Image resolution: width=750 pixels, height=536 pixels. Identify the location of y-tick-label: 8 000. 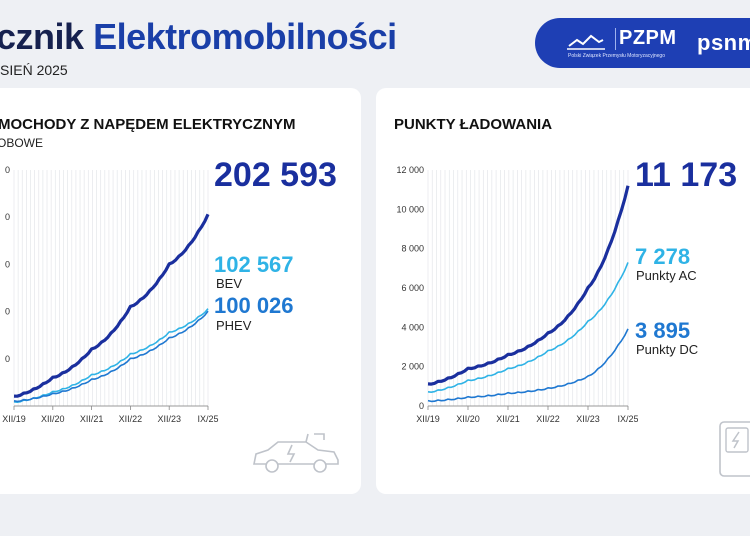
(412, 249).